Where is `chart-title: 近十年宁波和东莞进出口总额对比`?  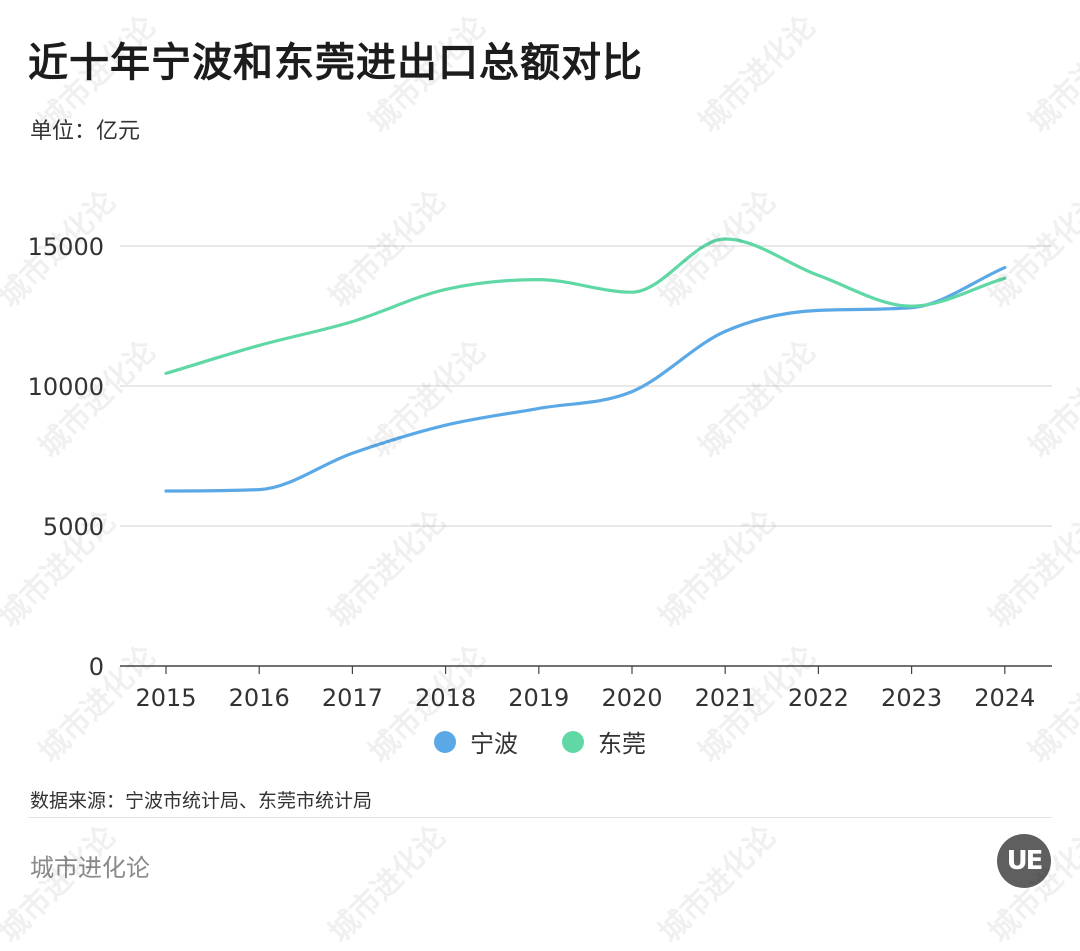
chart-title: 近十年宁波和东莞进出口总额对比 is located at coordinates (335, 63).